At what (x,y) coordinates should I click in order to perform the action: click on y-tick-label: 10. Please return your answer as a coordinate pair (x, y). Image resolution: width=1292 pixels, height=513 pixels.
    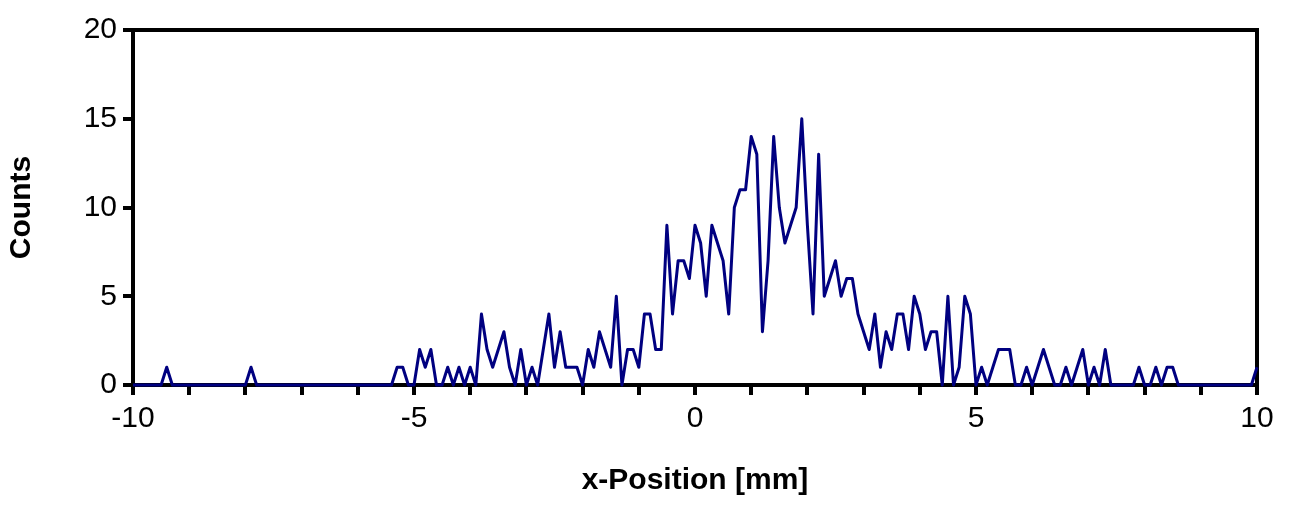
    Looking at the image, I should click on (100, 205).